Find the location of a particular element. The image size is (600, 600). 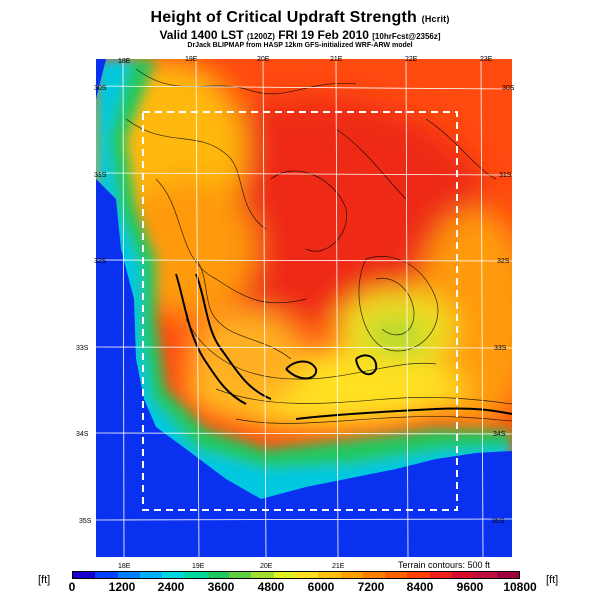

lat-label-right: 34S is located at coordinates (499, 434).